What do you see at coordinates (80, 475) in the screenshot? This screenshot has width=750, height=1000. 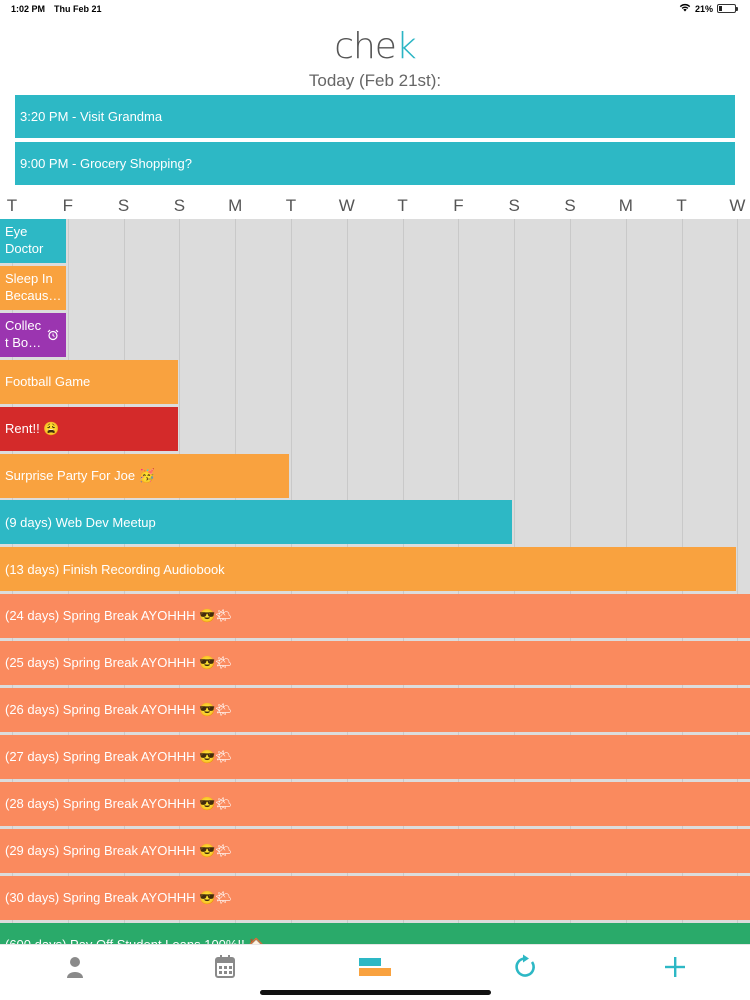 I see `event-label: Surprise Party For Joe 🥳` at bounding box center [80, 475].